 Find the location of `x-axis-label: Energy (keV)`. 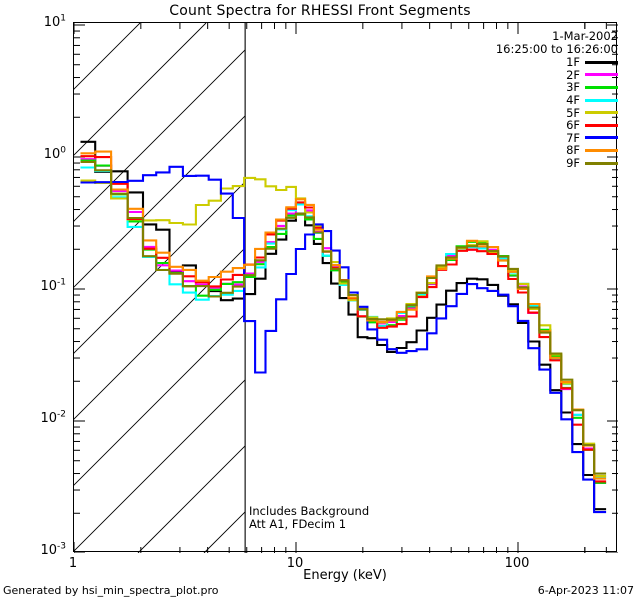

x-axis-label: Energy (keV) is located at coordinates (345, 575).